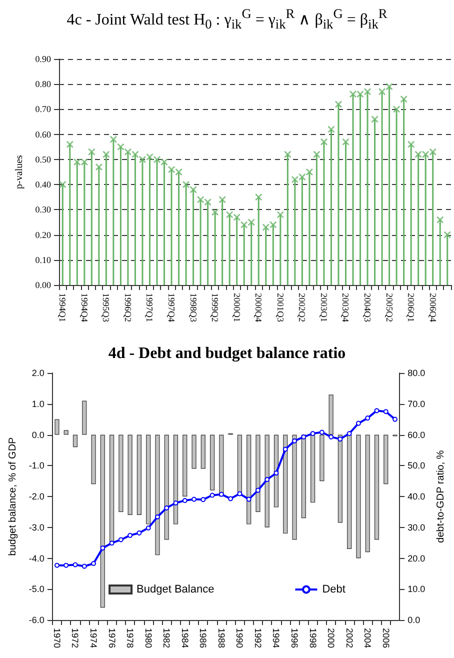 This screenshot has width=454, height=658. What do you see at coordinates (130, 638) in the screenshot?
I see `x-tick-label: 1978` at bounding box center [130, 638].